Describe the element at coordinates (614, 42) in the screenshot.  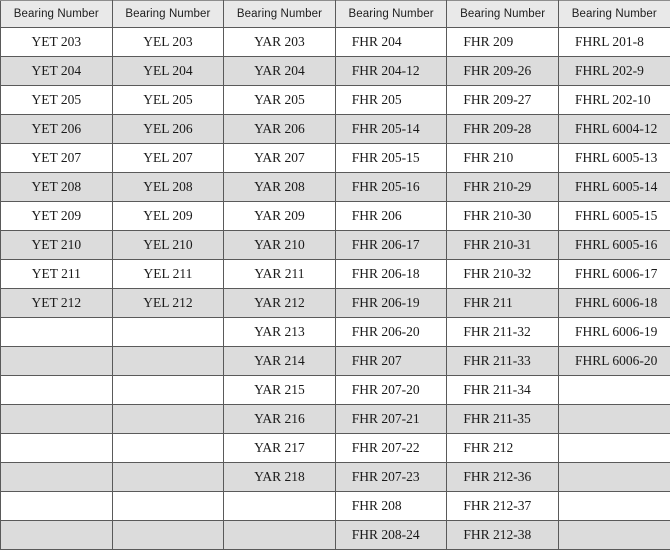
I see `table-cell-bearing-number: FHRL 201-8` at that location.